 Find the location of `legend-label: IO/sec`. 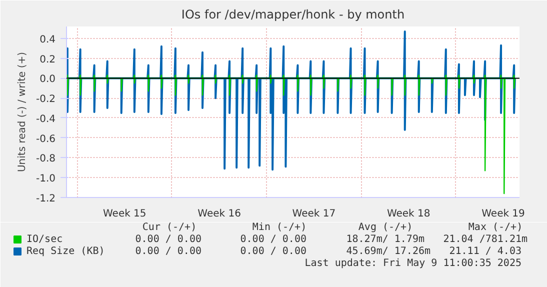

legend-label: IO/sec is located at coordinates (44, 239).